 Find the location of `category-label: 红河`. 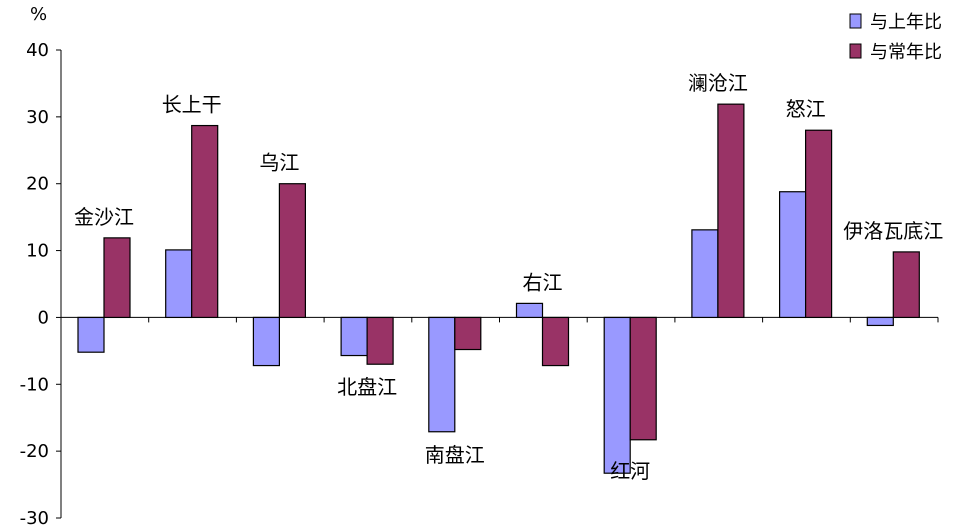

category-label: 红河 is located at coordinates (630, 471).